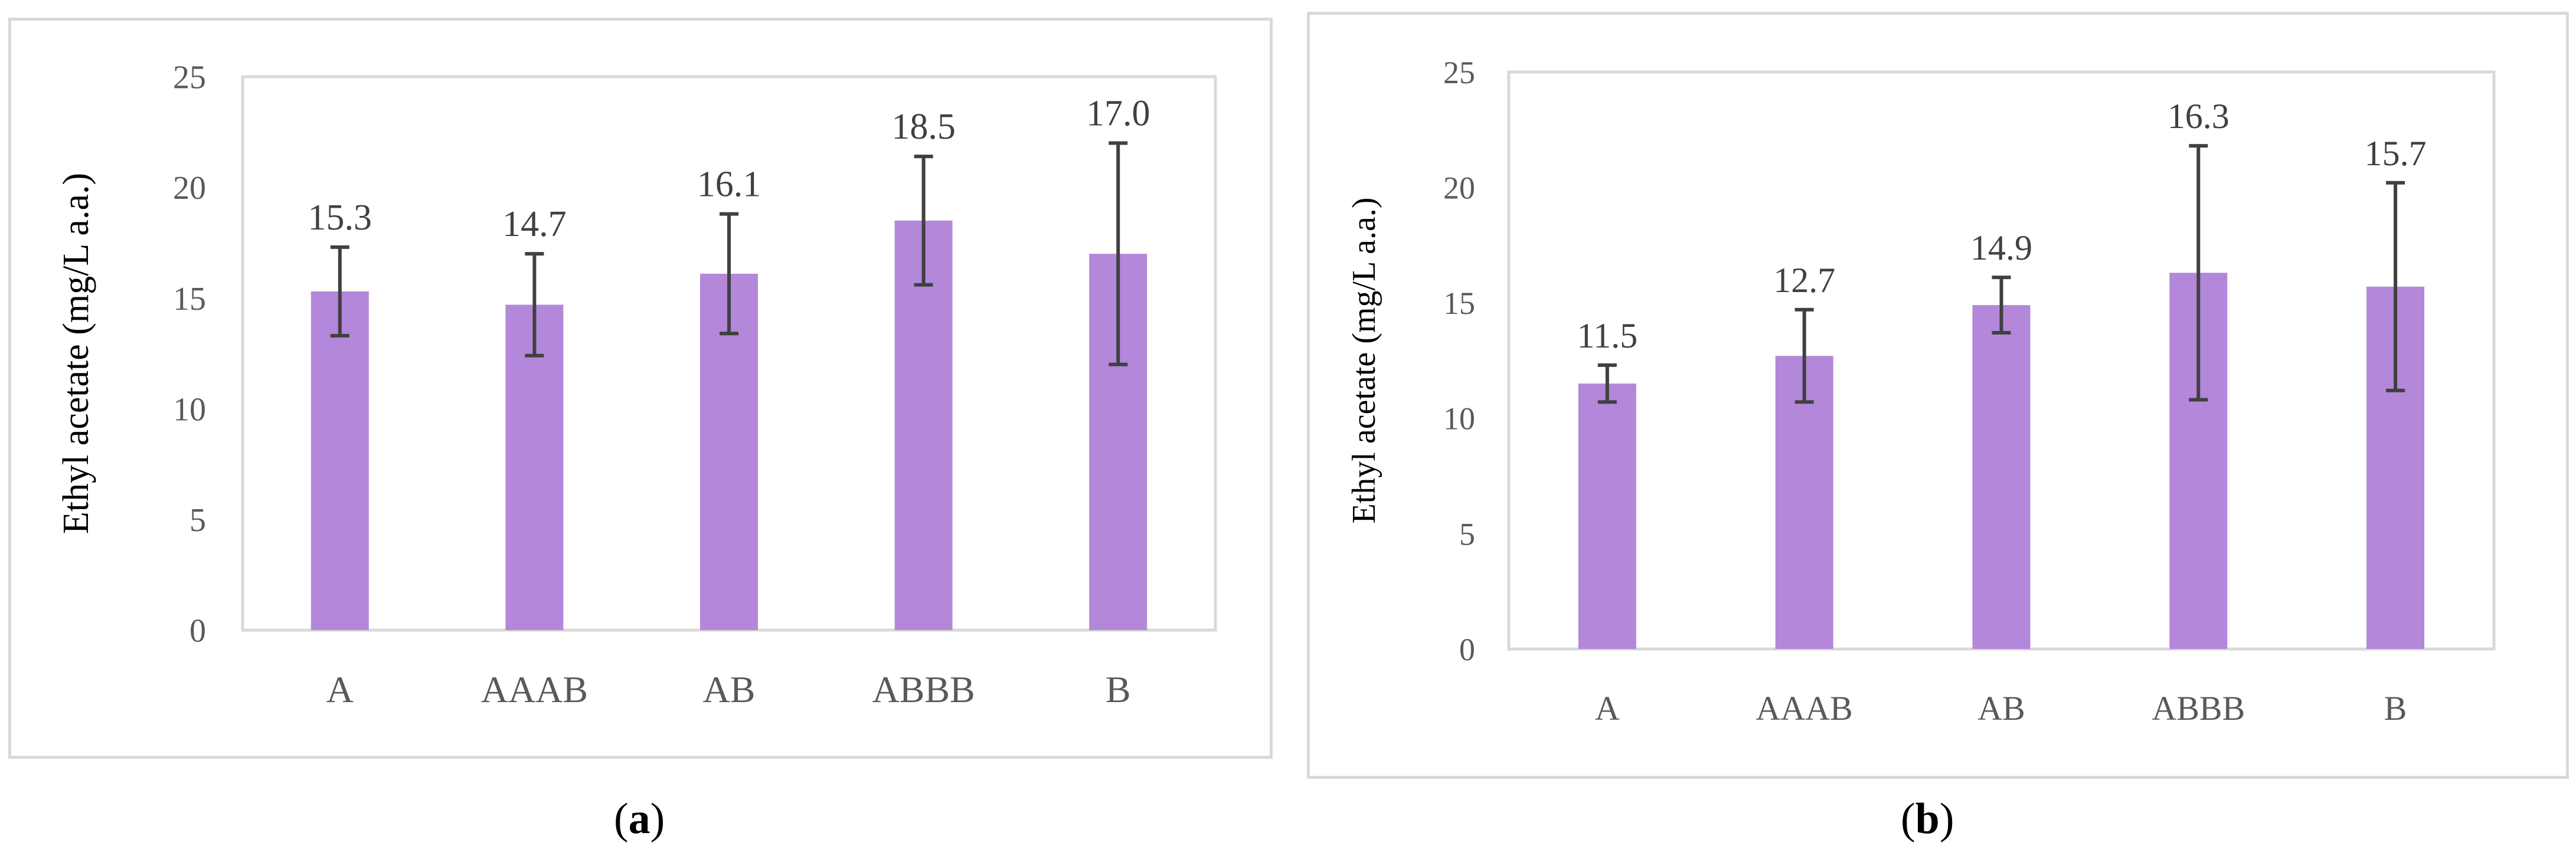  Describe the element at coordinates (1804, 280) in the screenshot. I see `data-label: 12.7` at that location.